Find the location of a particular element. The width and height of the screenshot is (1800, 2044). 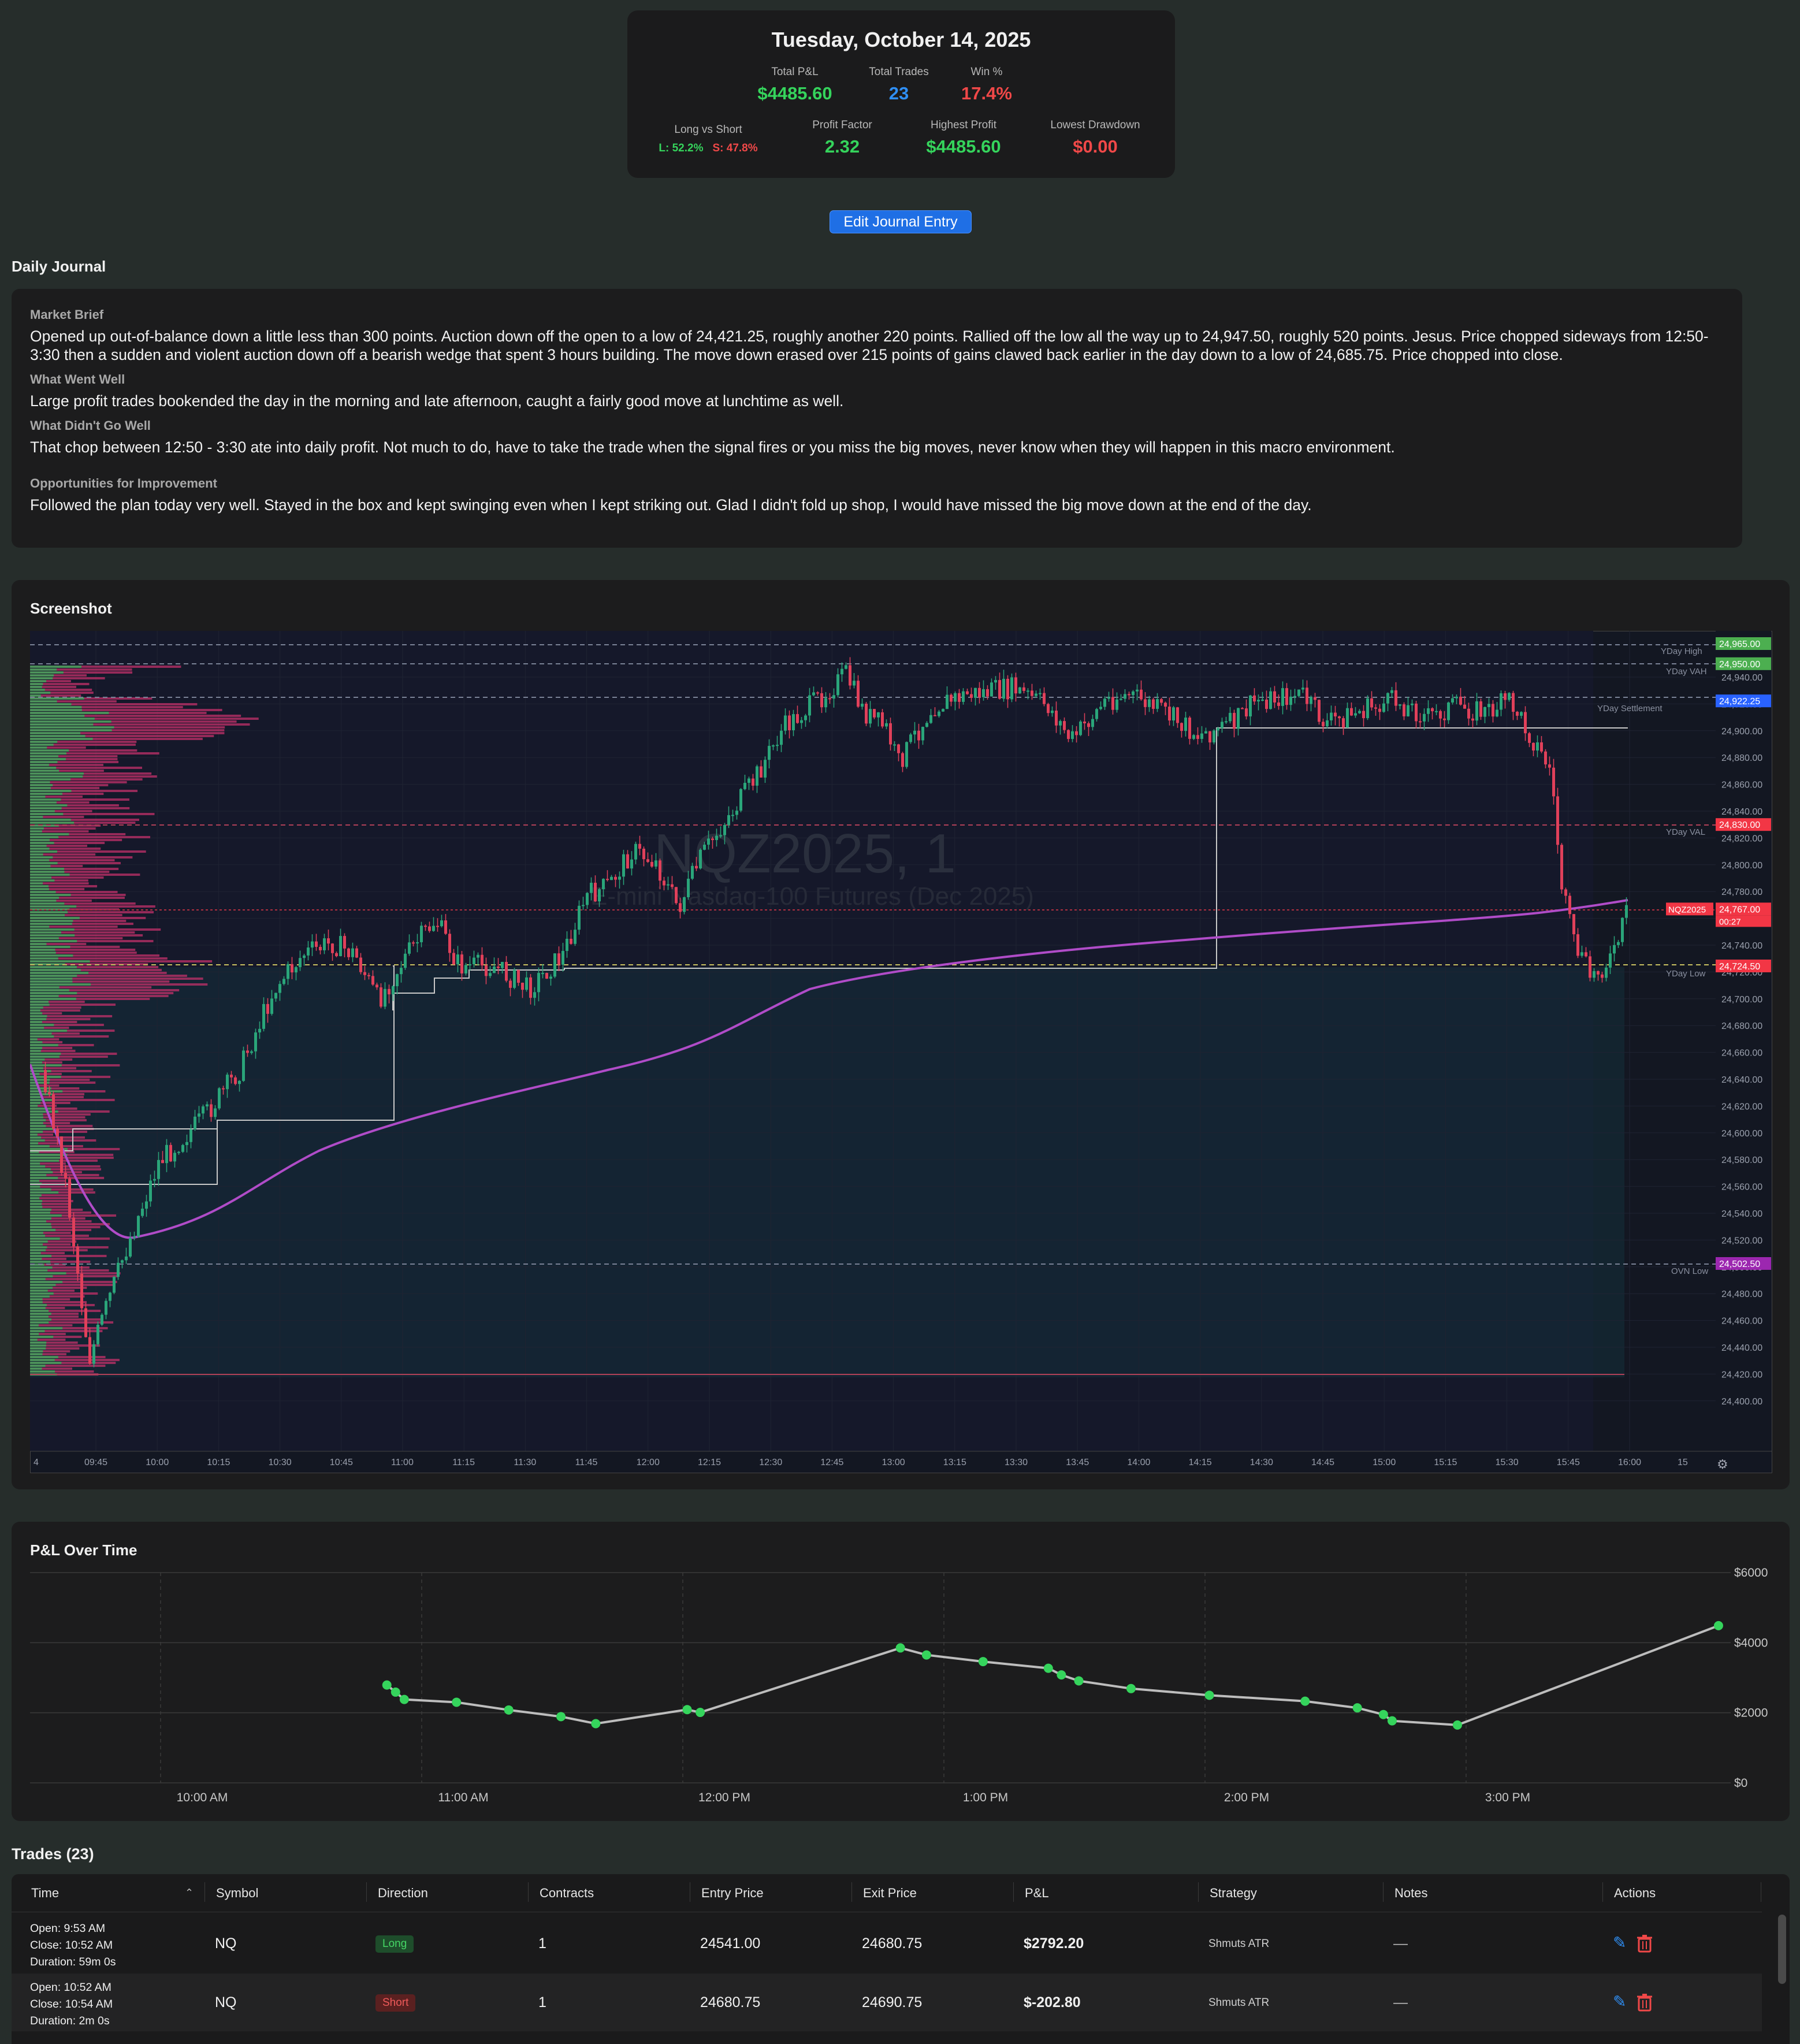

level-name: YDay VAH is located at coordinates (1686, 672).